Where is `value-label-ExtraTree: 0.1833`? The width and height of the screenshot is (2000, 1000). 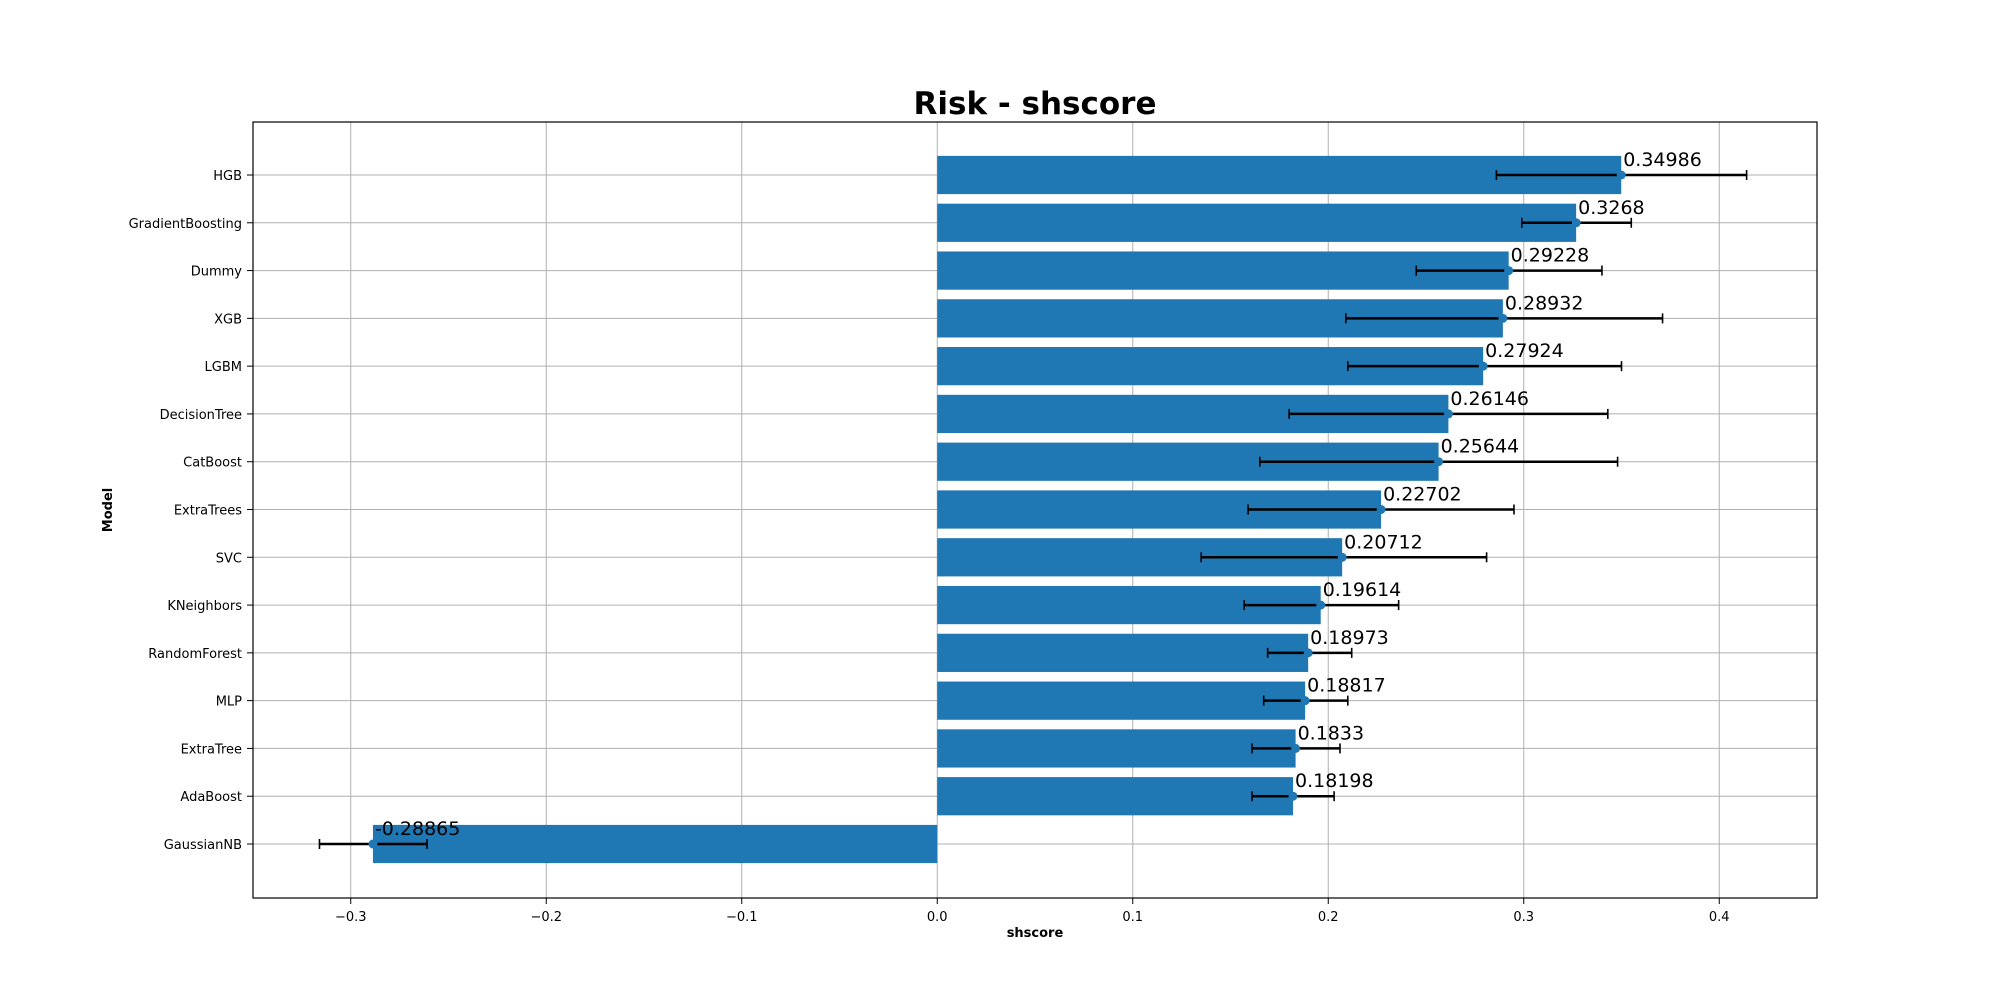 value-label-ExtraTree: 0.1833 is located at coordinates (1331, 733).